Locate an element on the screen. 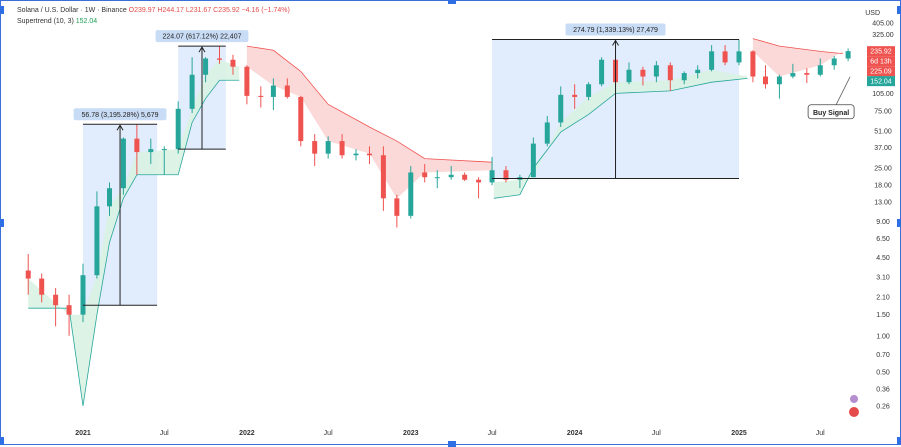 The height and width of the screenshot is (447, 901). buy-signal-label: Buy Signal is located at coordinates (831, 113).